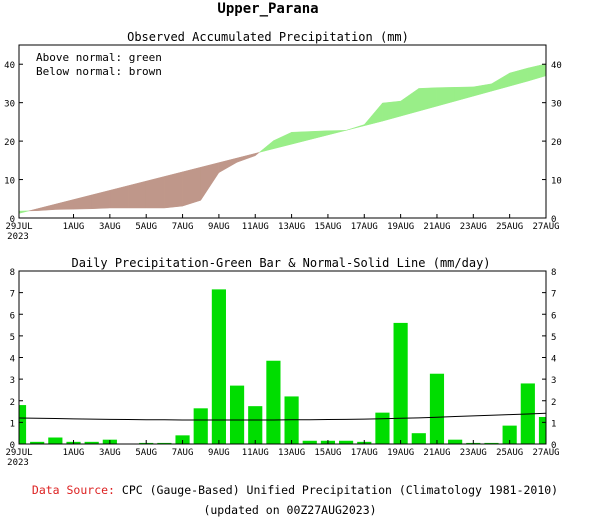 The width and height of the screenshot is (590, 518). I want to click on daily-normal-line, so click(282, 416).